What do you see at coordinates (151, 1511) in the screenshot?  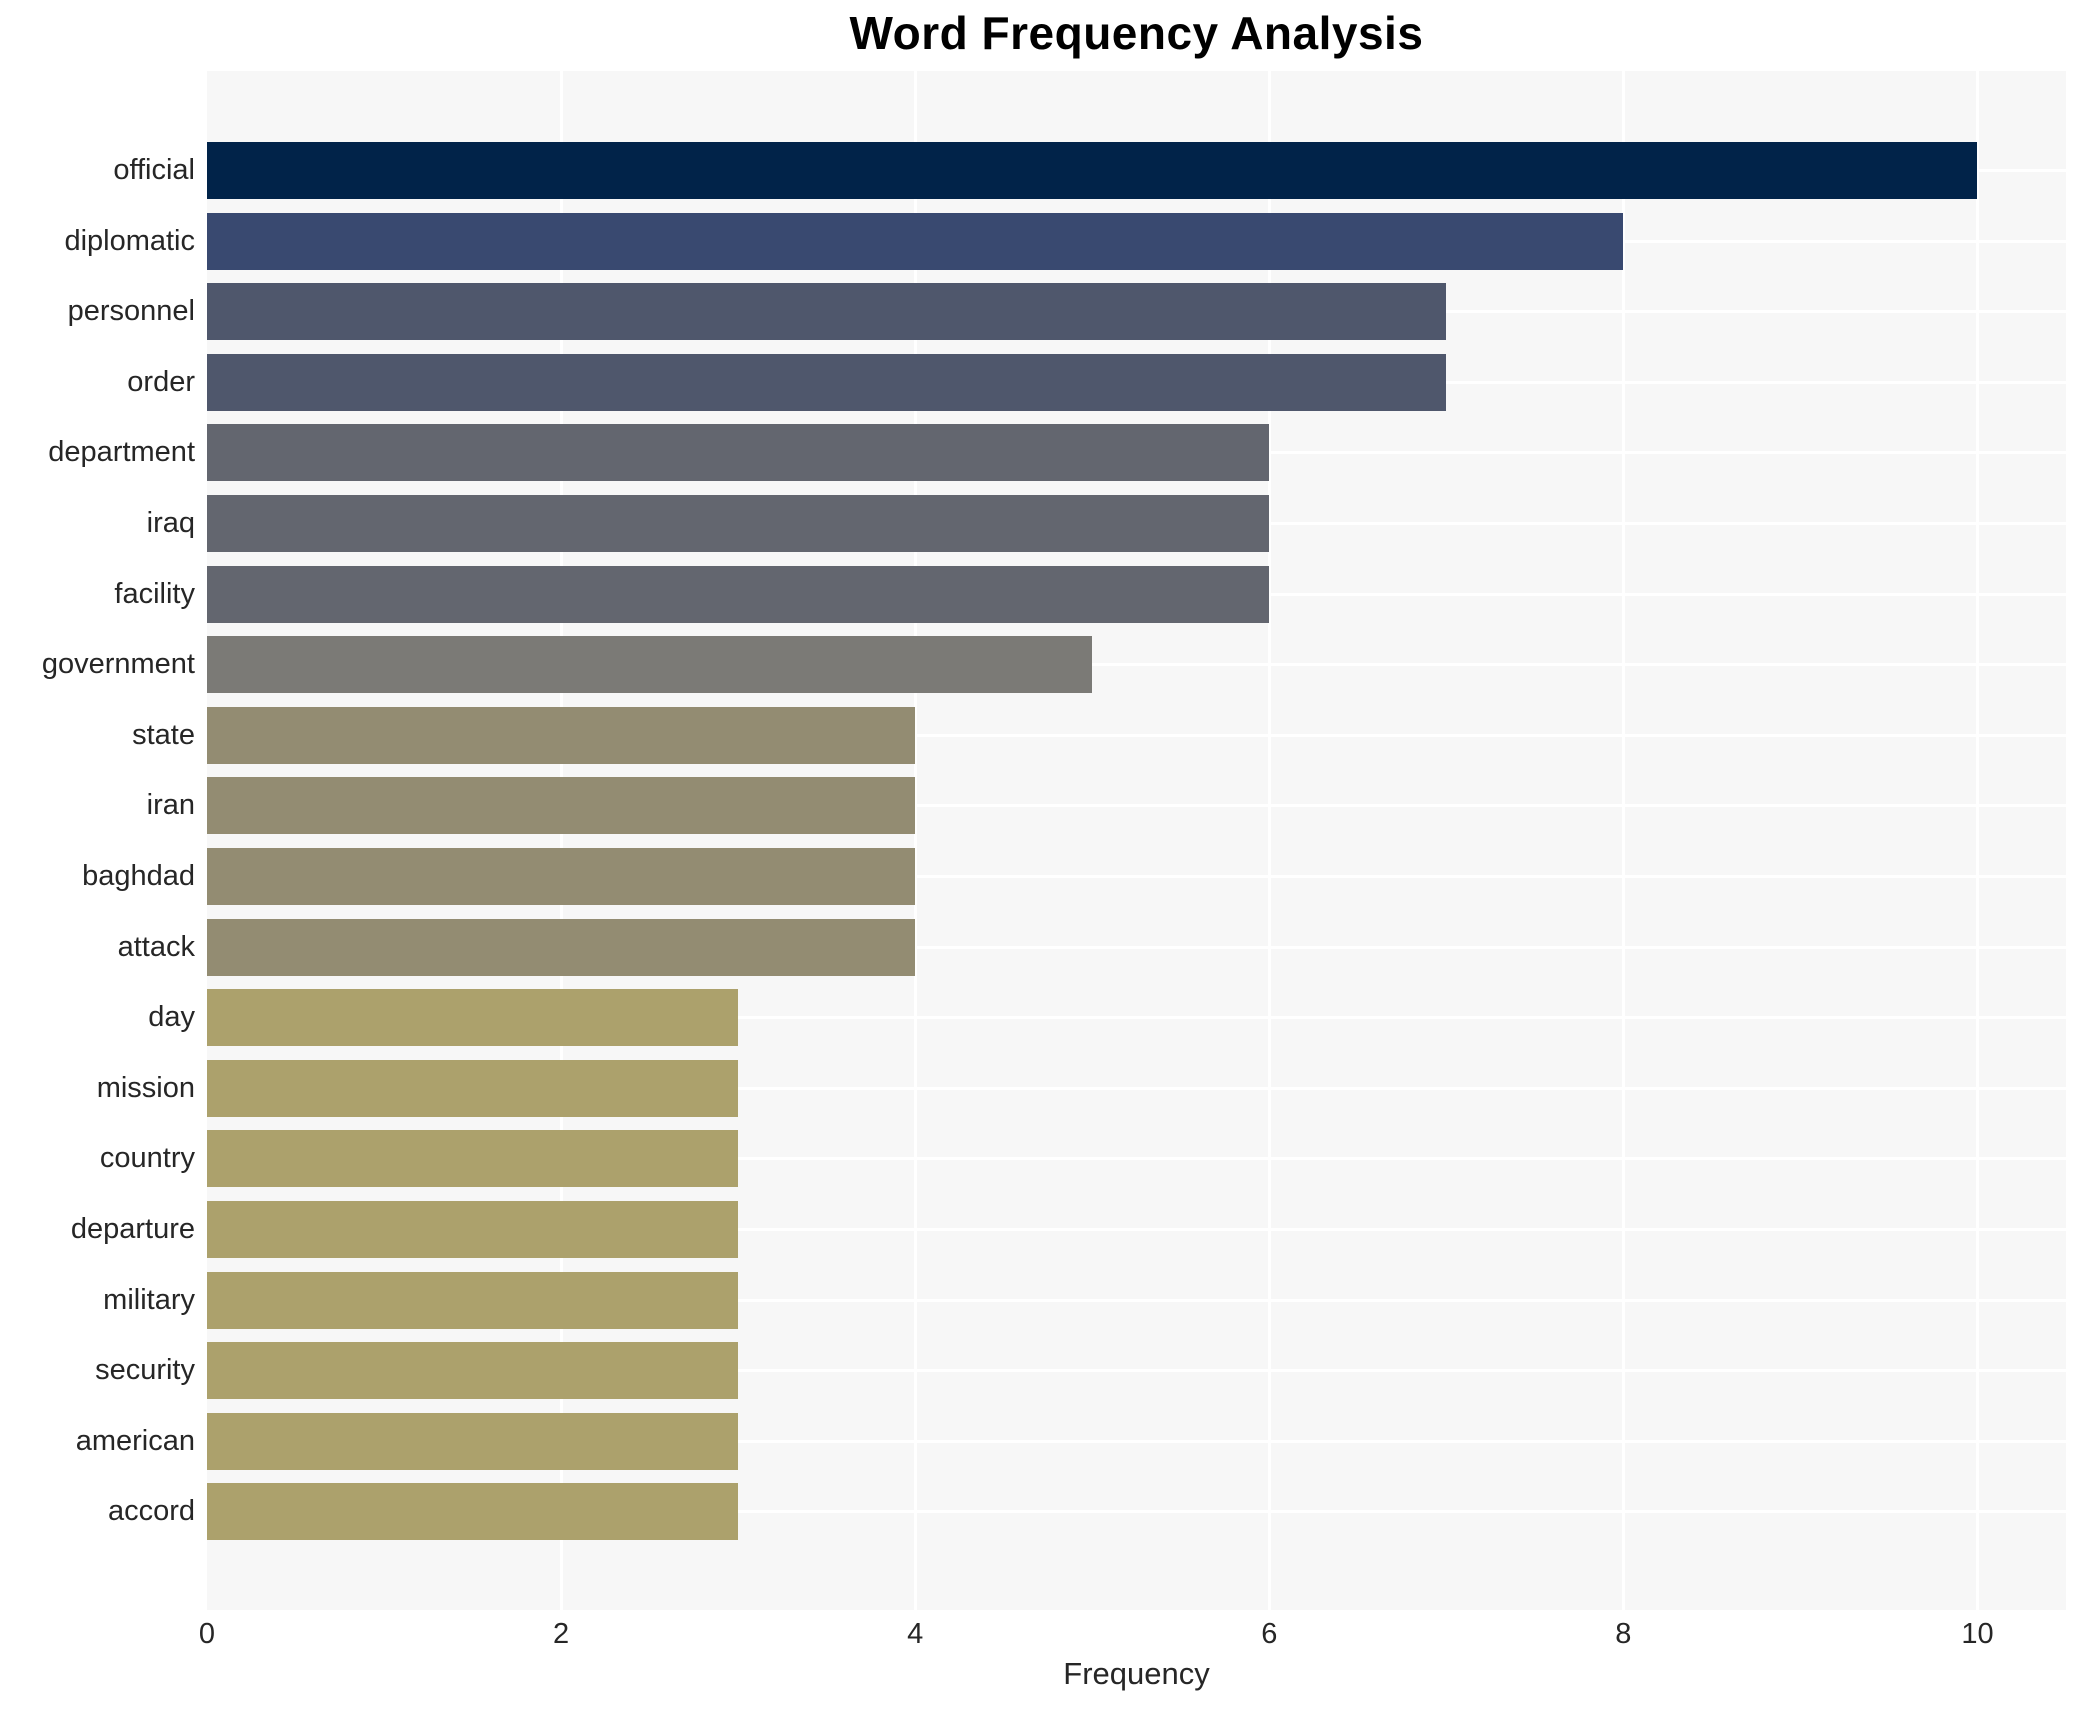 I see `y-tick-label-accord: accord` at bounding box center [151, 1511].